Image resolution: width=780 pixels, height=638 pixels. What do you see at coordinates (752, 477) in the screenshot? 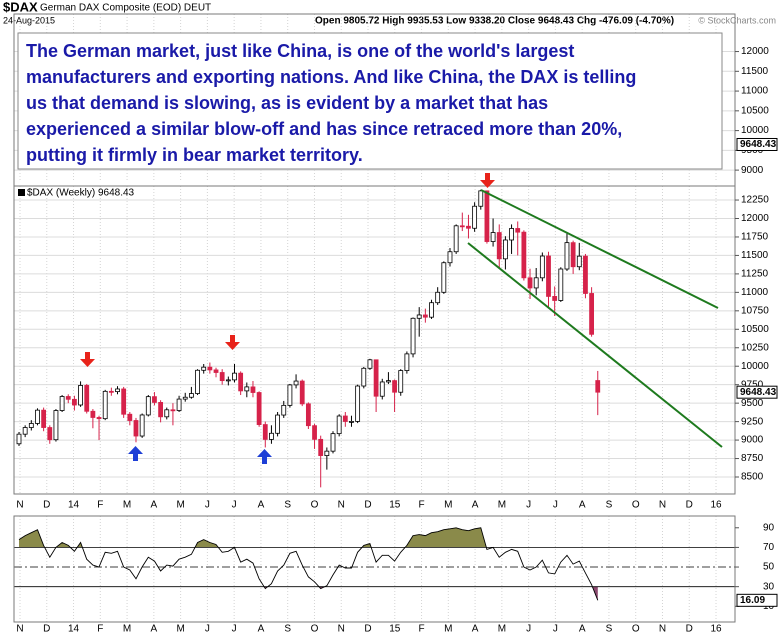
I see `y-tick-label: 8500` at bounding box center [752, 477].